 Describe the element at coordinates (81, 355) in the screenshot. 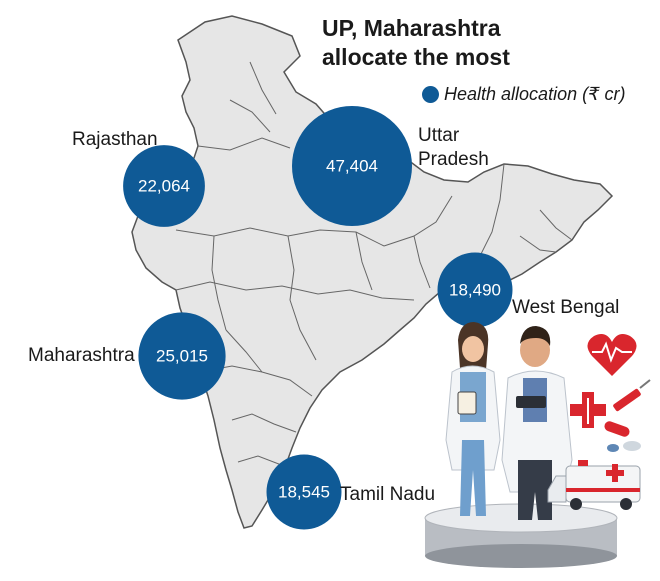

I see `state-label-maharashtra: Maharashtra` at that location.